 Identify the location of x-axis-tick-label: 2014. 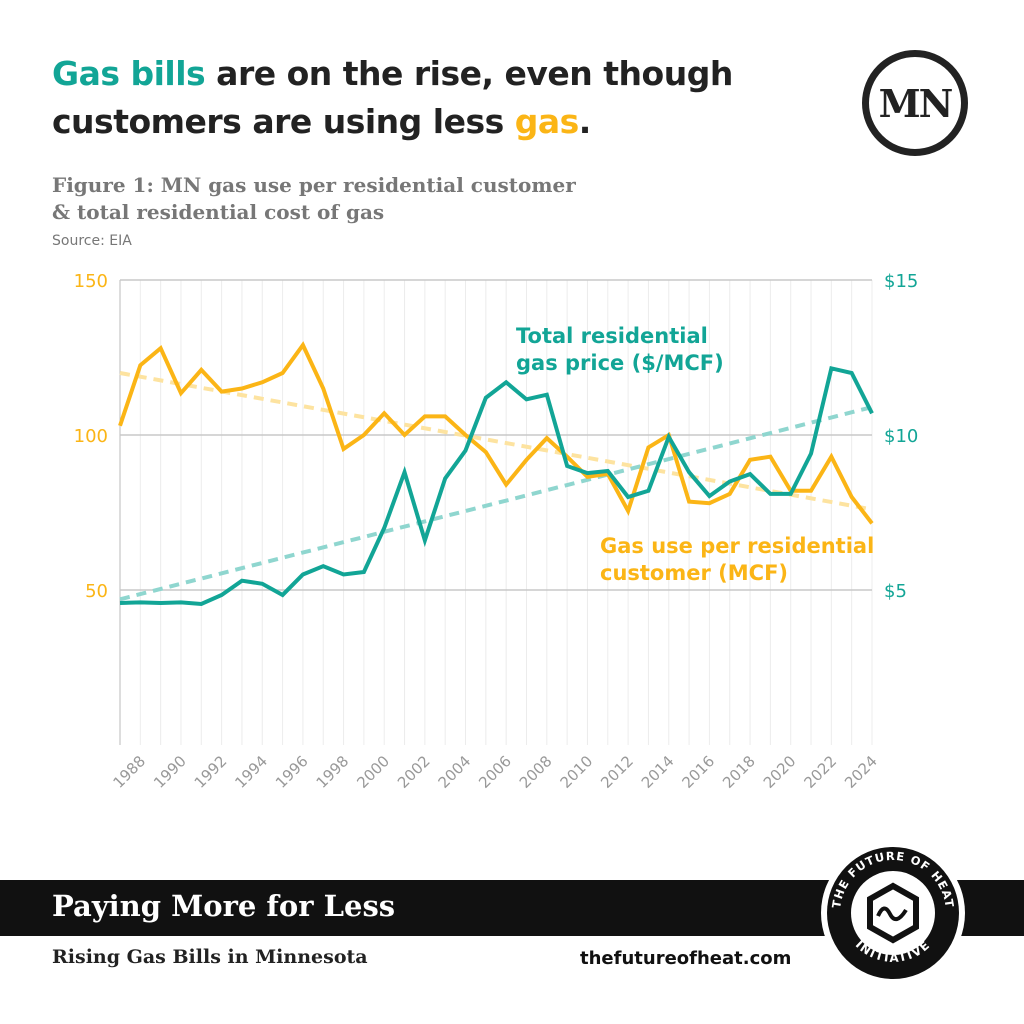
(658, 772).